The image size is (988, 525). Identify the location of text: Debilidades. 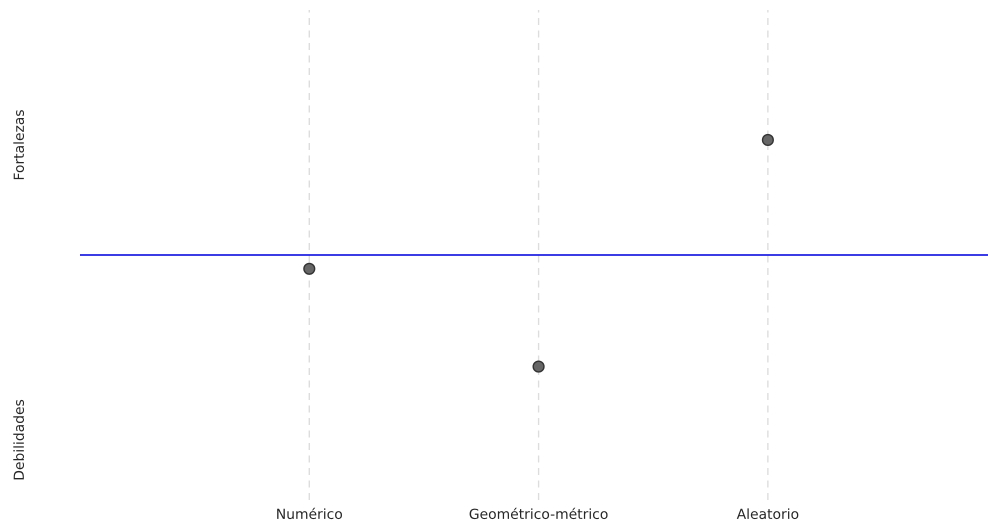
(18, 440).